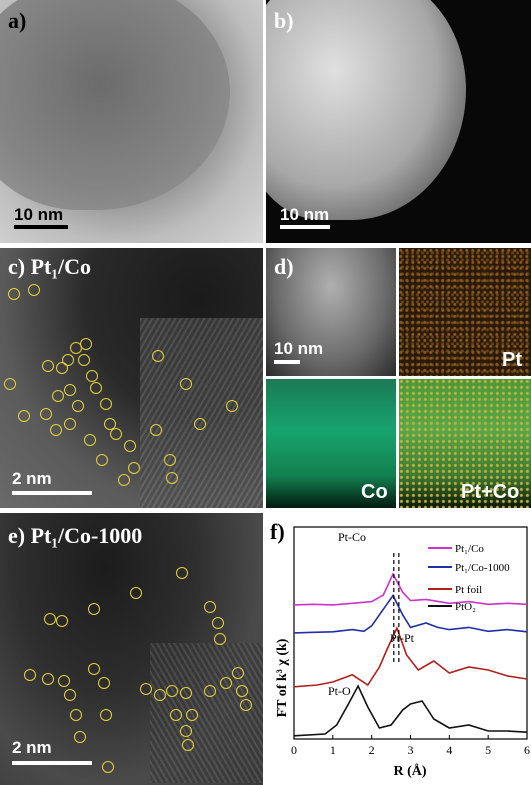  Describe the element at coordinates (411, 750) in the screenshot. I see `x-tick-label: 3` at that location.